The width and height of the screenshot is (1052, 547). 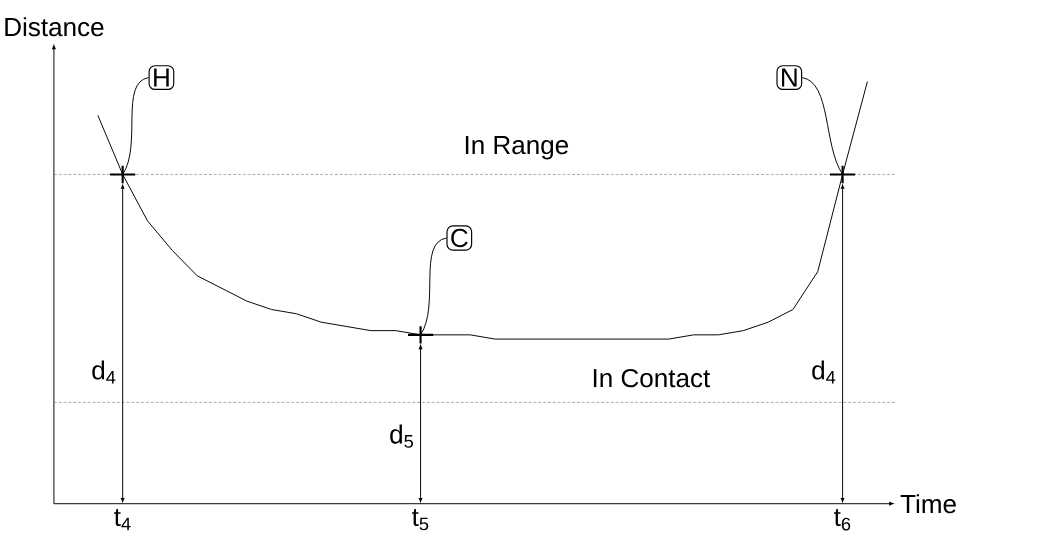 What do you see at coordinates (459, 238) in the screenshot?
I see `annotation: C` at bounding box center [459, 238].